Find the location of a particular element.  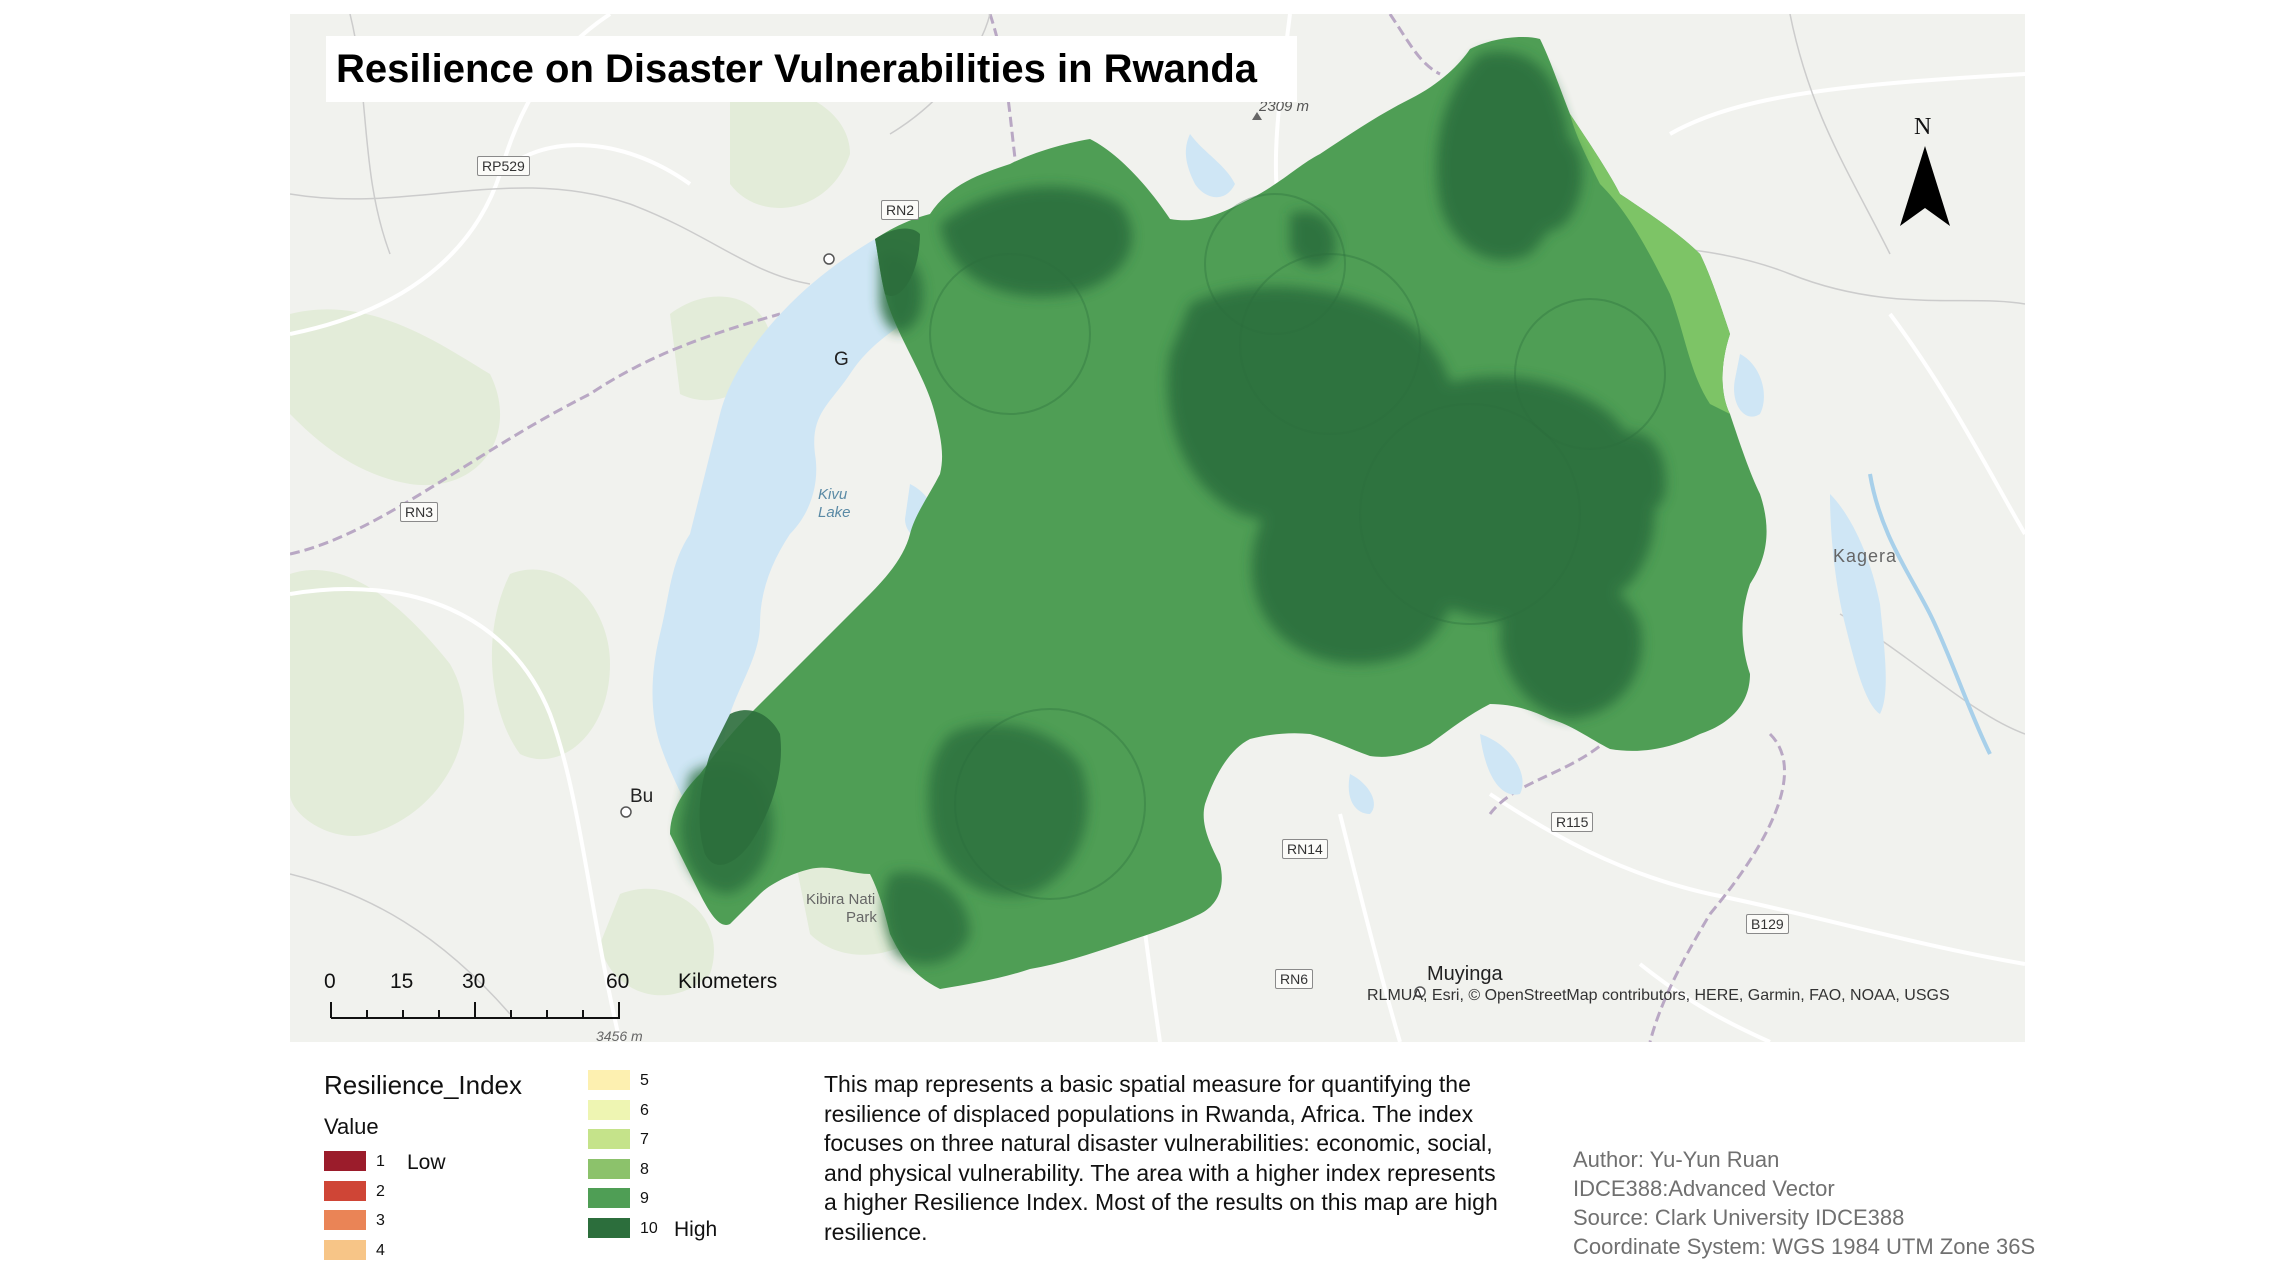

scale-bar: 0 15 30 60 Kilometers is located at coordinates (550, 1000).